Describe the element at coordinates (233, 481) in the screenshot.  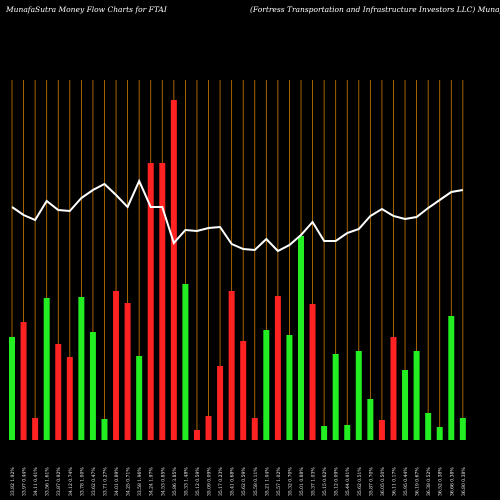
I see `x-tick-label: 35.41 0.68%` at that location.